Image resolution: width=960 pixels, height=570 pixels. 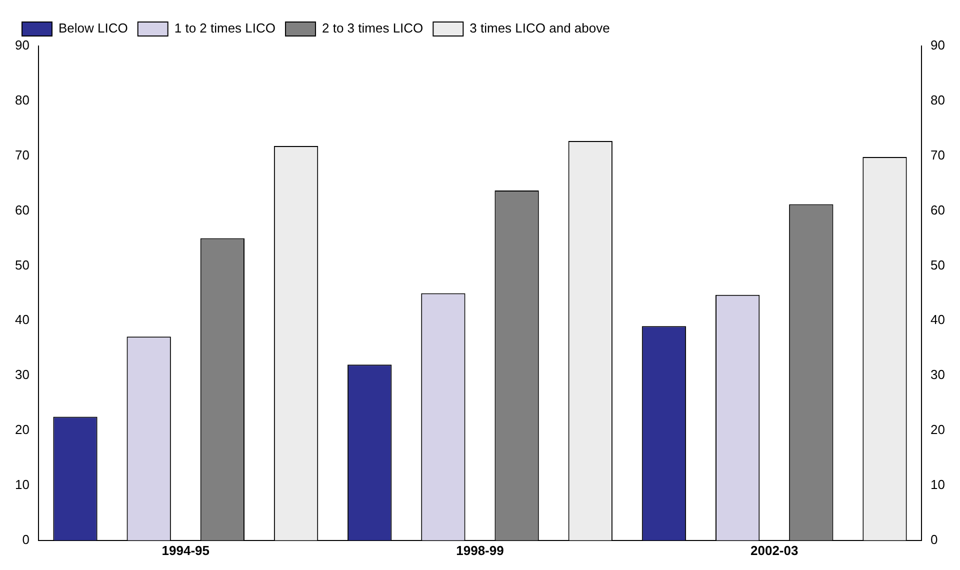 What do you see at coordinates (938, 374) in the screenshot?
I see `y2-tick-label: 30` at bounding box center [938, 374].